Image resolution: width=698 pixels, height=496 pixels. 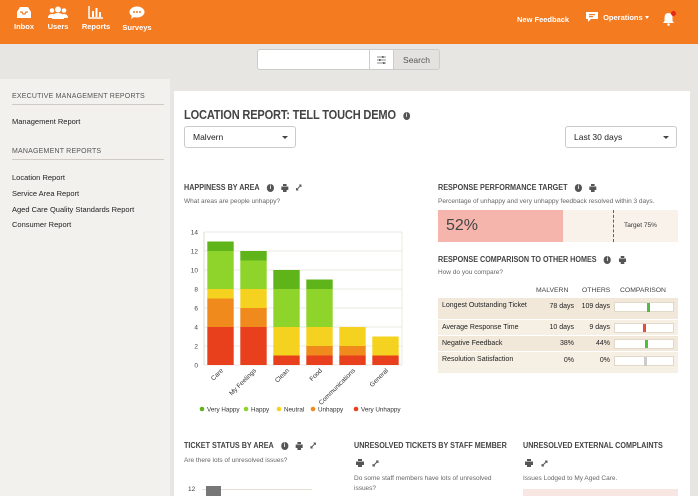 I want to click on x-tick-label: Food, so click(x=316, y=375).